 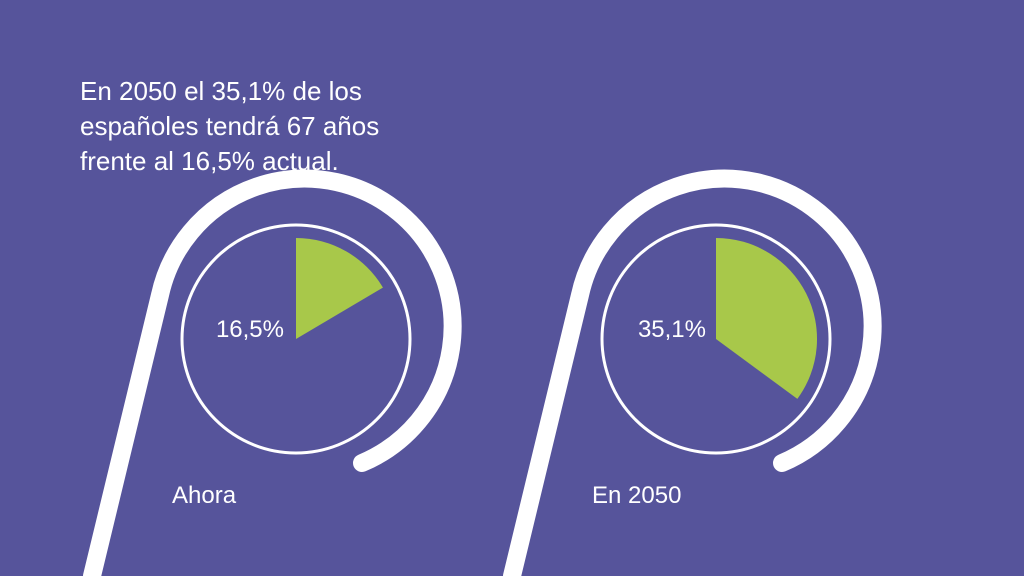 I want to click on pie-outline-2050, so click(x=716, y=339).